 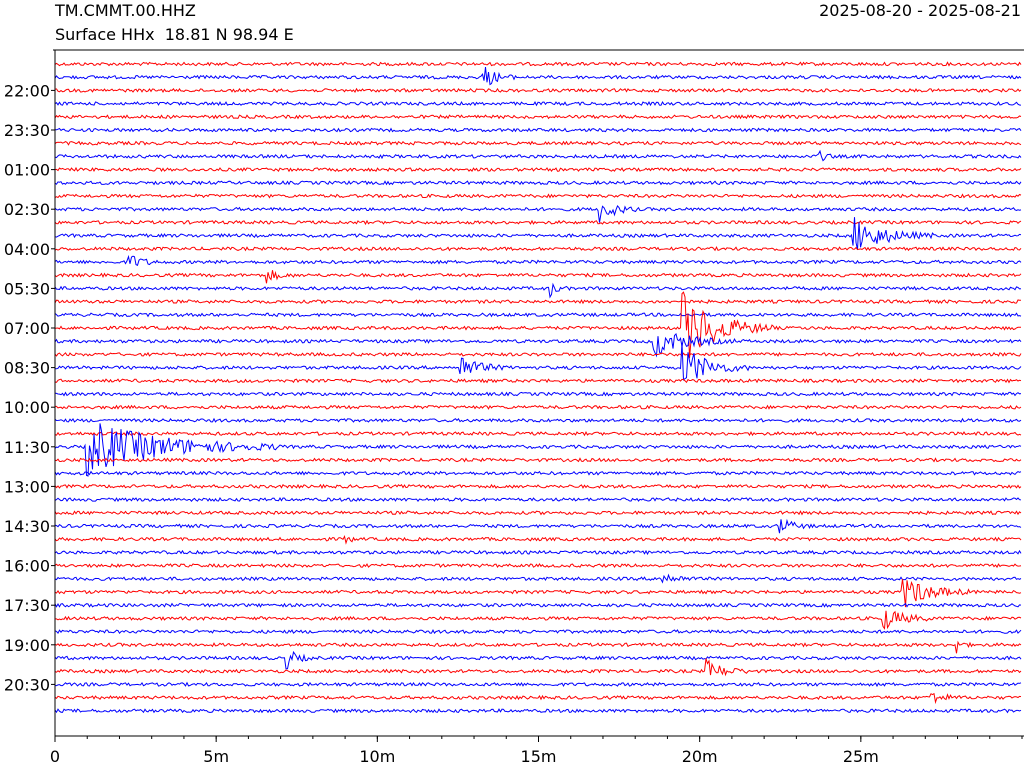 What do you see at coordinates (27, 130) in the screenshot?
I see `y-tick-label: 23:30` at bounding box center [27, 130].